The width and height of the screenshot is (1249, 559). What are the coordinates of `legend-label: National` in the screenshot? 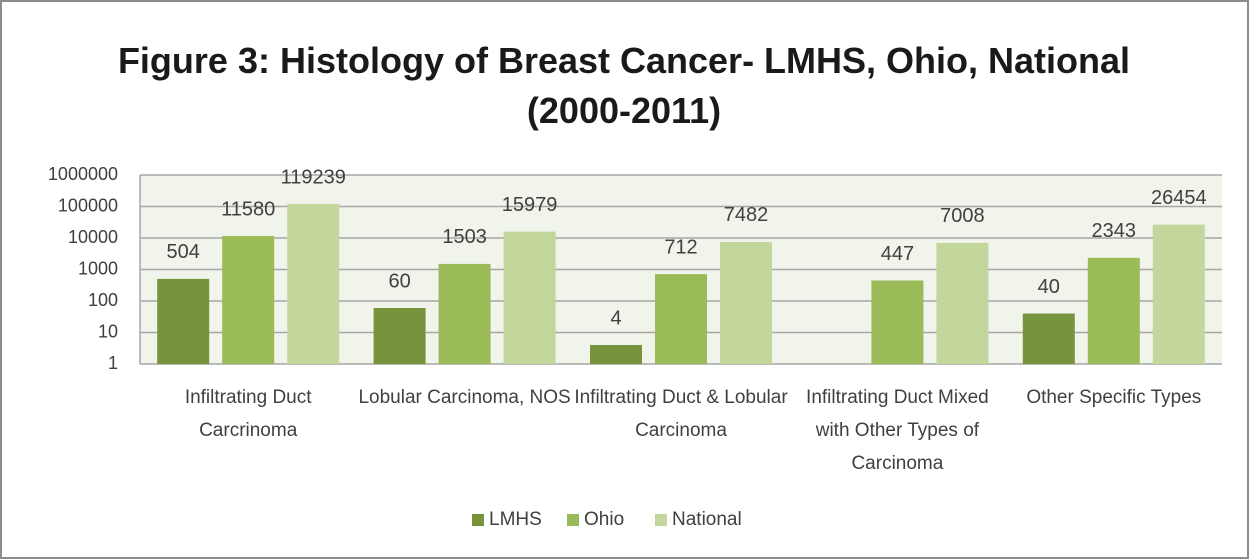 It's located at (707, 519).